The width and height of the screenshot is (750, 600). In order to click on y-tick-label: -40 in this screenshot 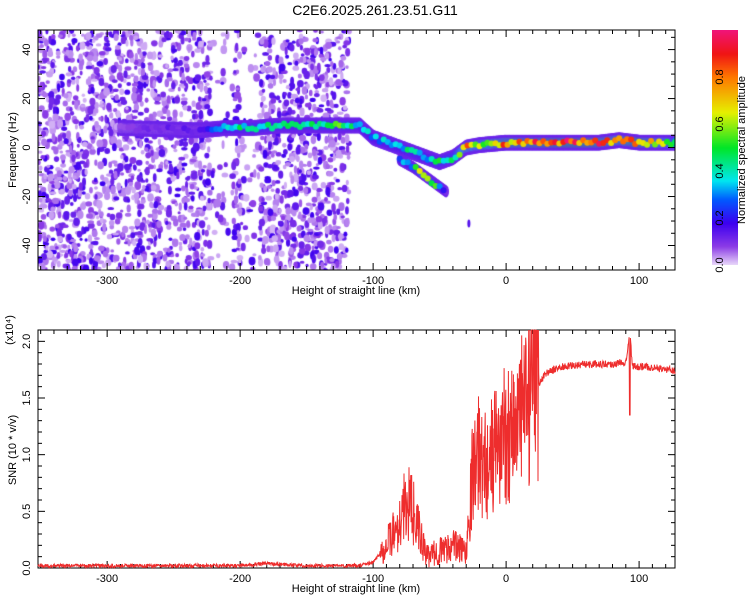, I will do `click(27, 246)`.